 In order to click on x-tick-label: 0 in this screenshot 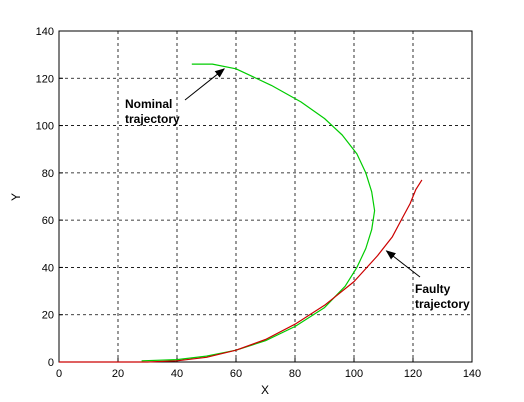, I will do `click(59, 374)`.